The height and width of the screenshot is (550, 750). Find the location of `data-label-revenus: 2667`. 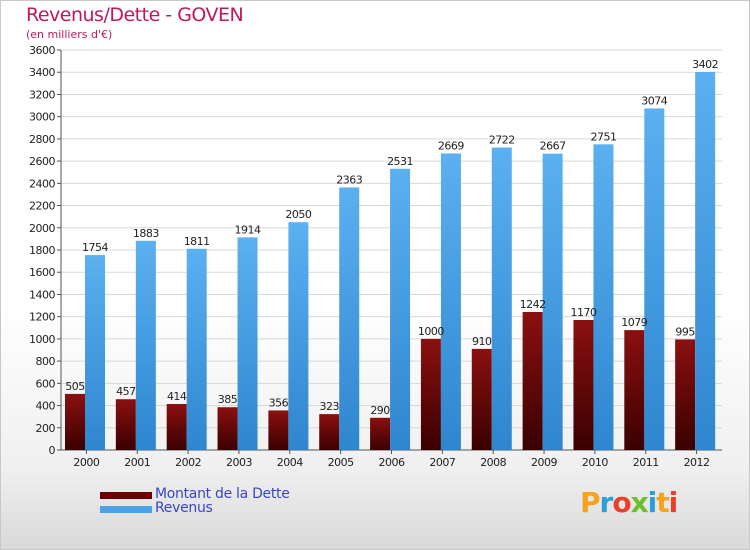

data-label-revenus: 2667 is located at coordinates (553, 146).